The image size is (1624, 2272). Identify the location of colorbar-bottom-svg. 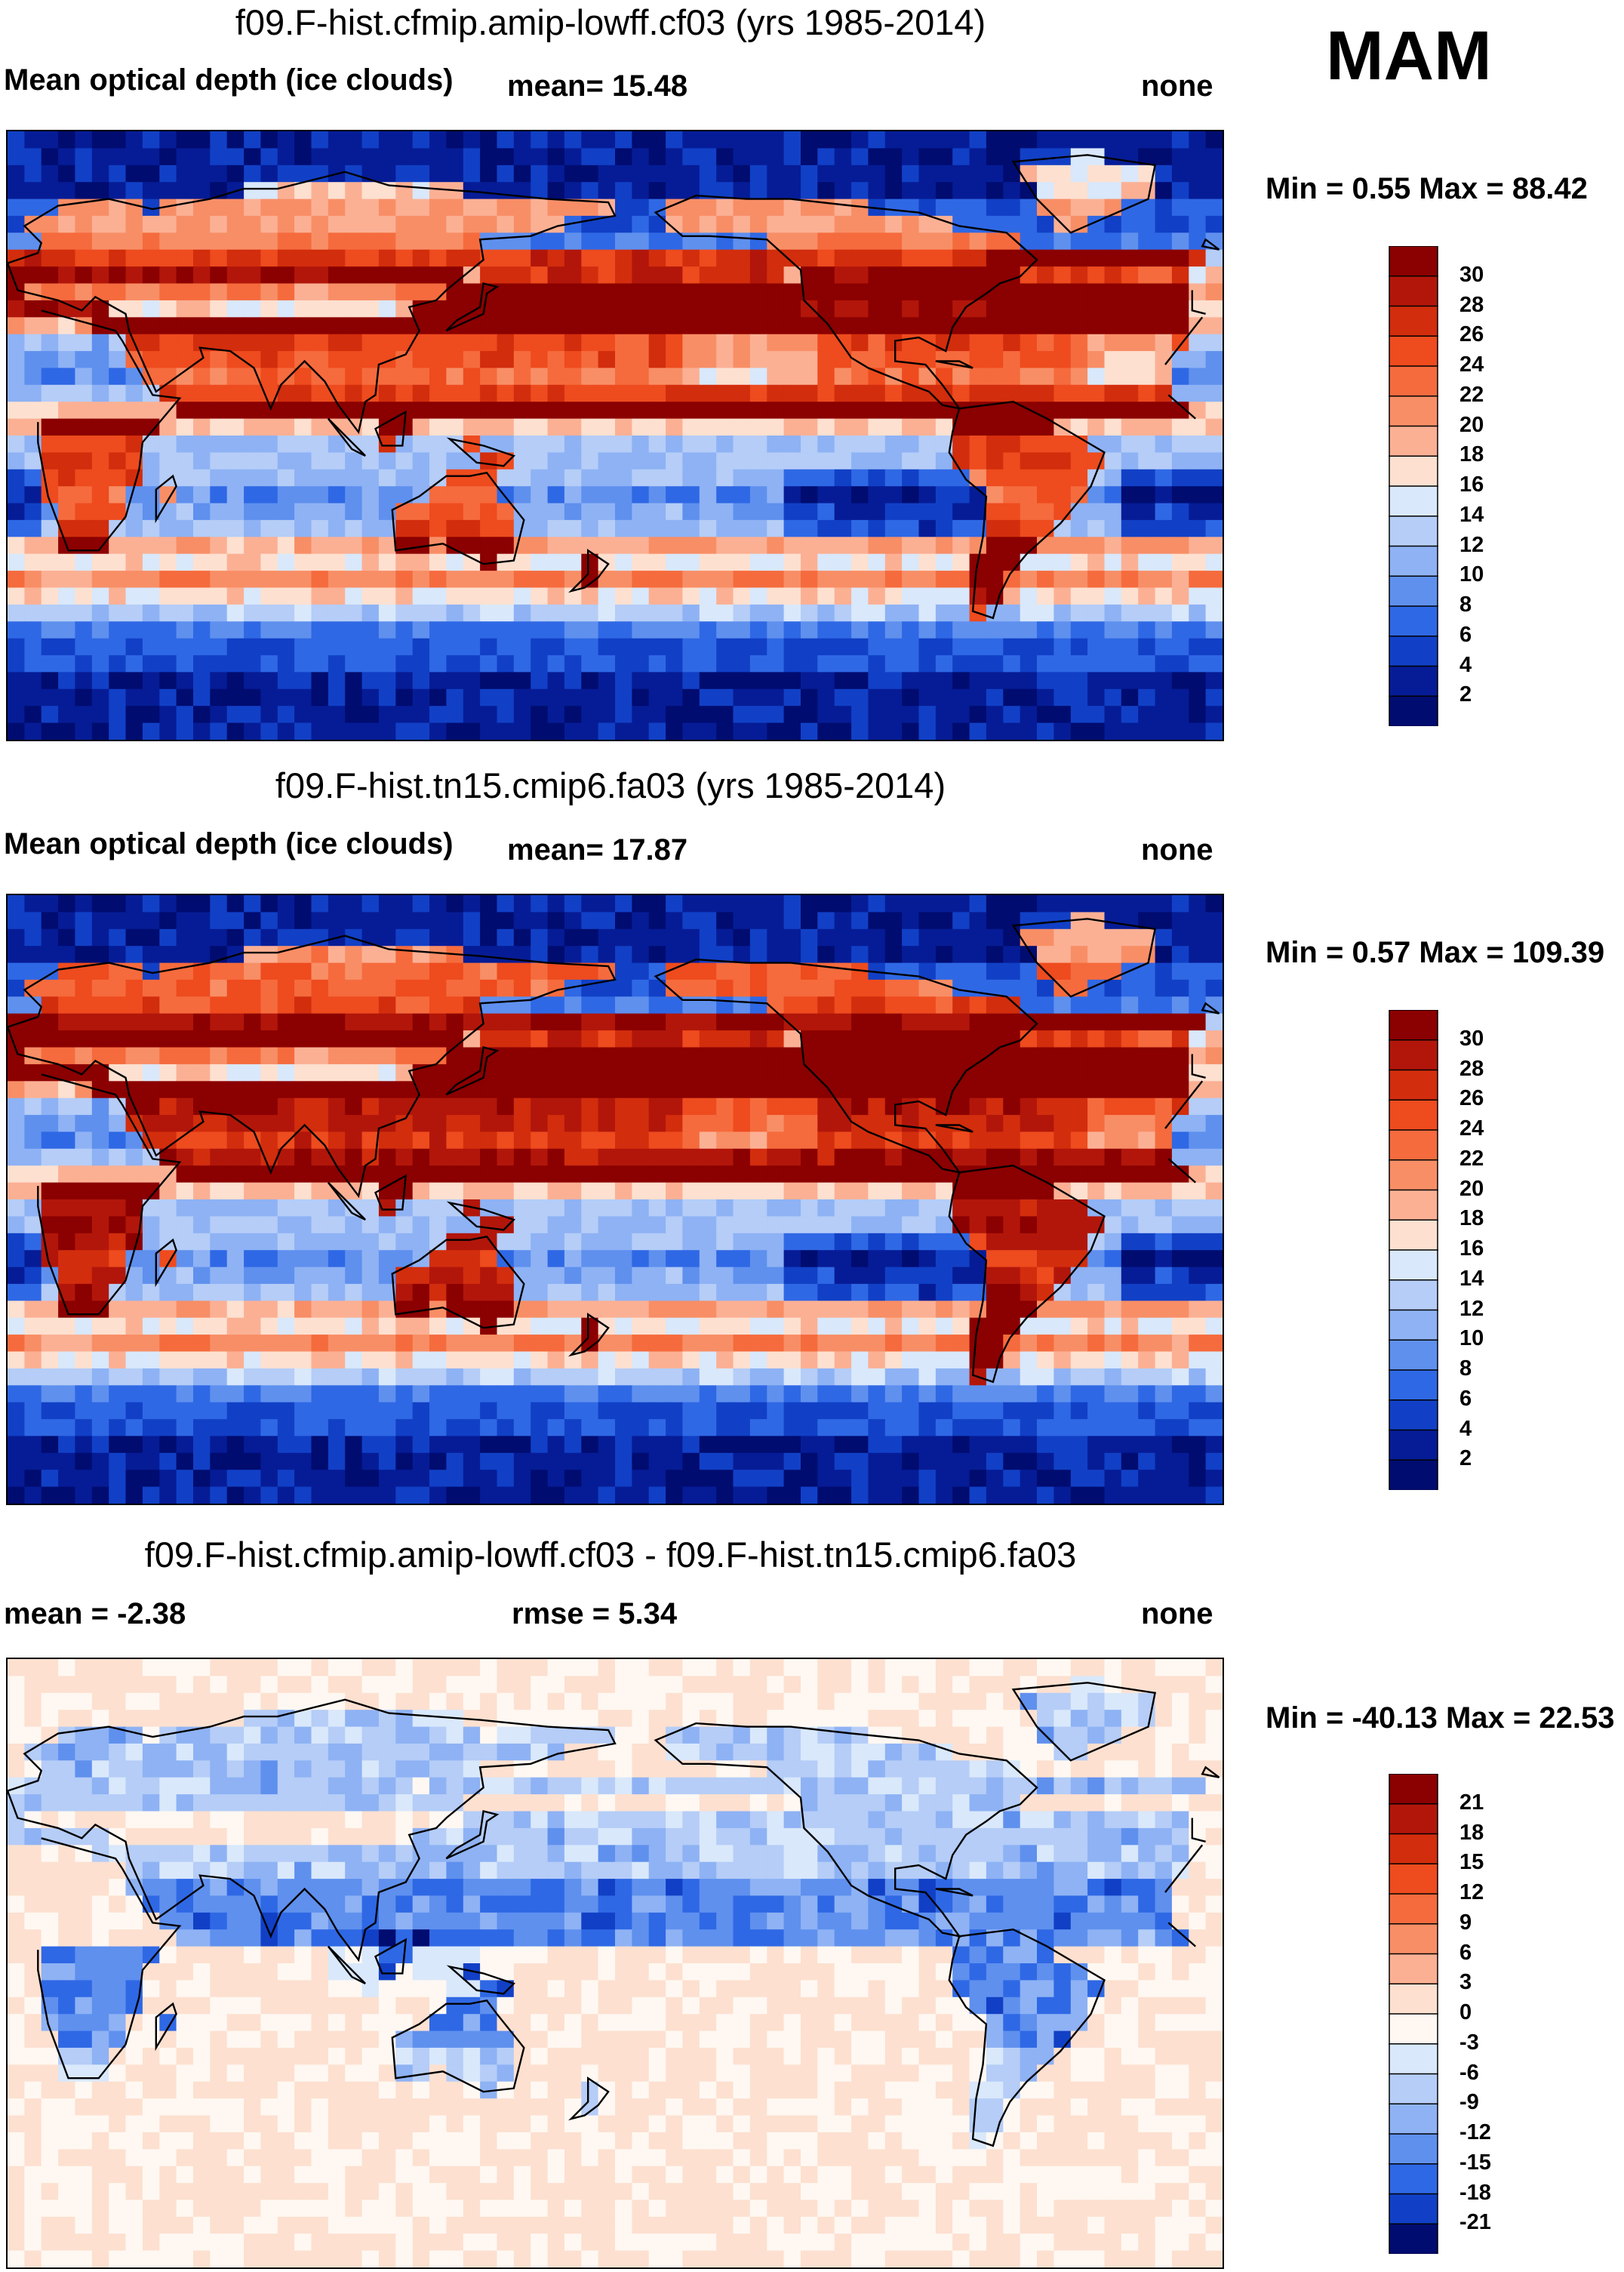
(1413, 2014).